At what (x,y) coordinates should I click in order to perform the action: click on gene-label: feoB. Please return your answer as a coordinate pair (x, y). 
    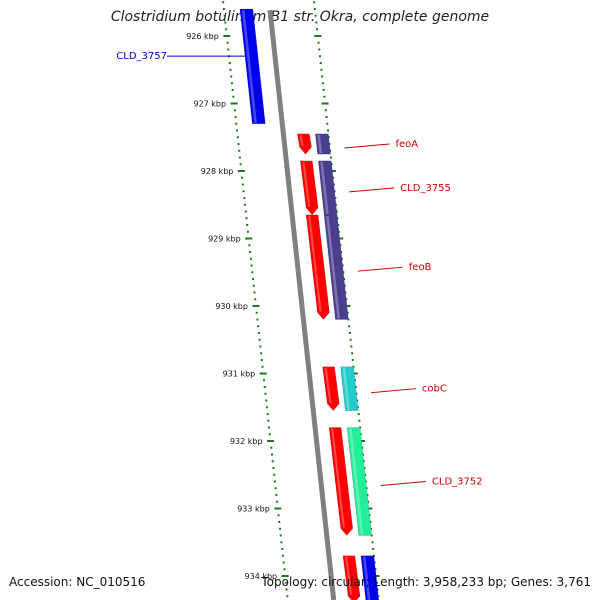
    Looking at the image, I should click on (420, 267).